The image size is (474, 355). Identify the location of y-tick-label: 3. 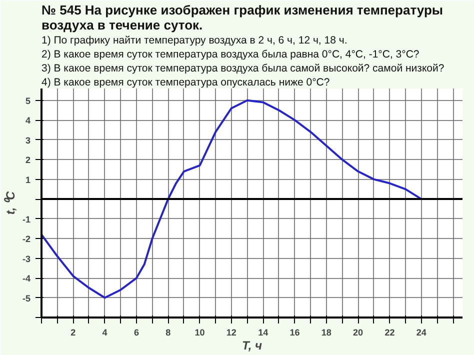
(28, 140).